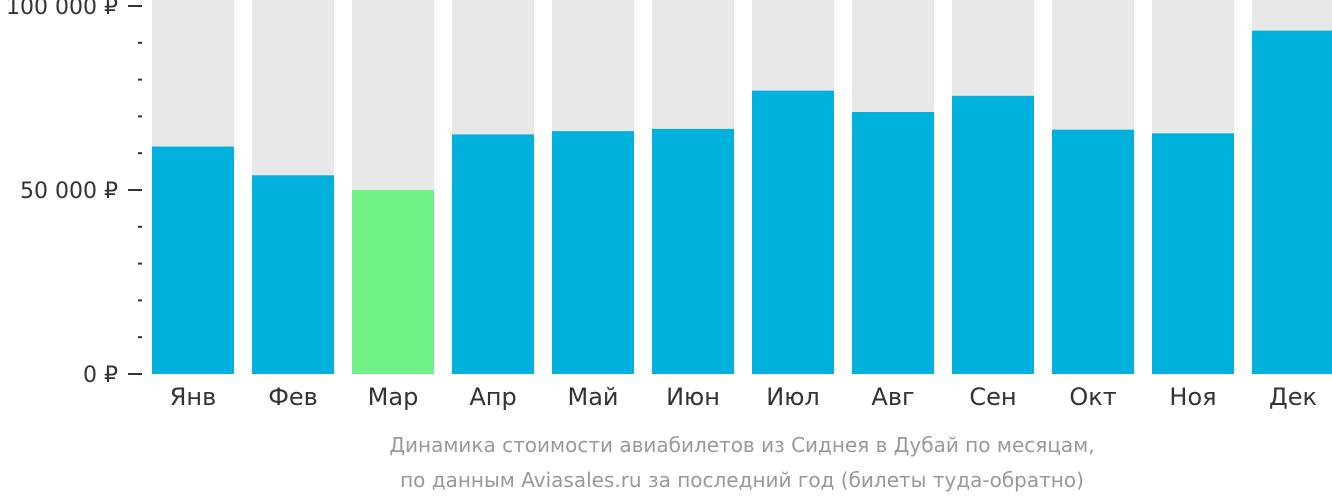  I want to click on x-tick-label-10: Окт, so click(1092, 397).